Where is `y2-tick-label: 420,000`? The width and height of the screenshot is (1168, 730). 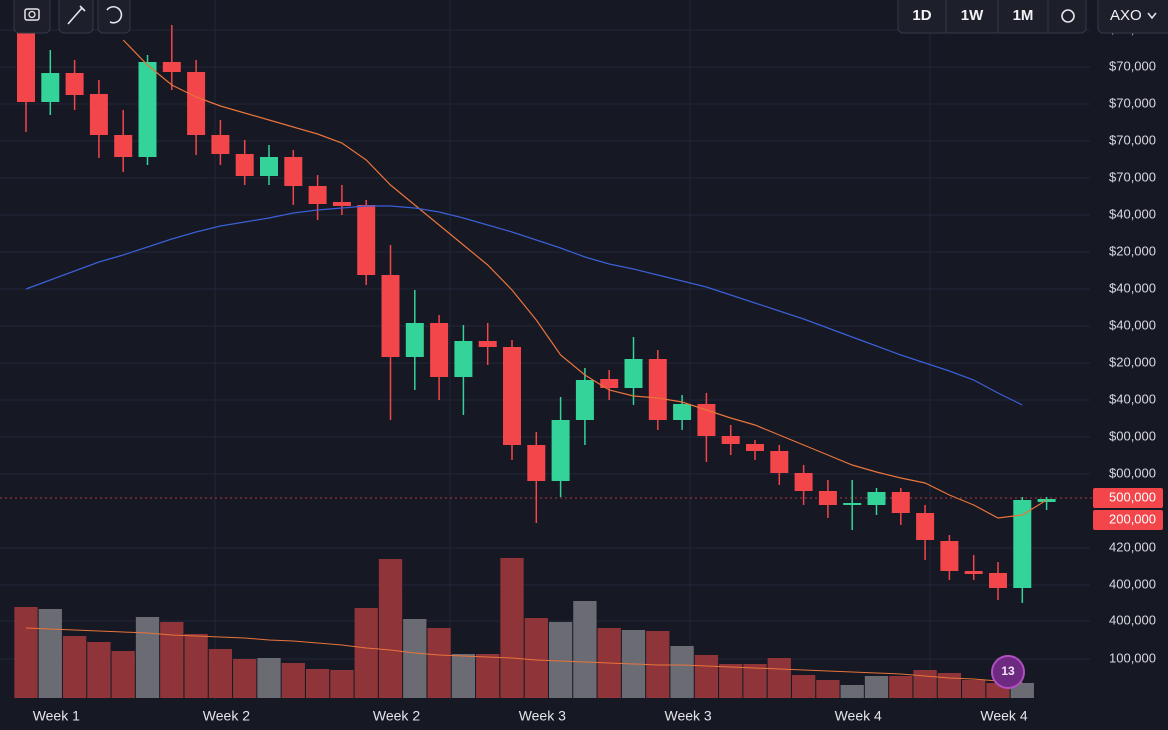
y2-tick-label: 420,000 is located at coordinates (1132, 546).